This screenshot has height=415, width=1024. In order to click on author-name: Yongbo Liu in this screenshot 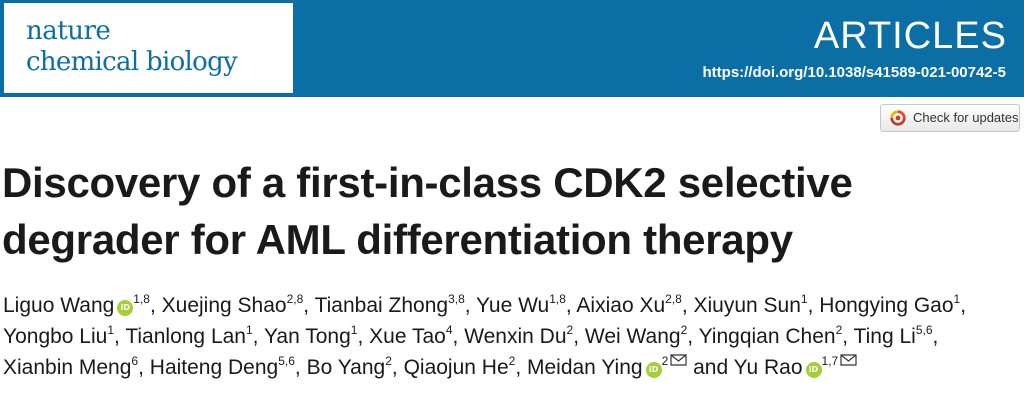, I will do `click(55, 336)`.